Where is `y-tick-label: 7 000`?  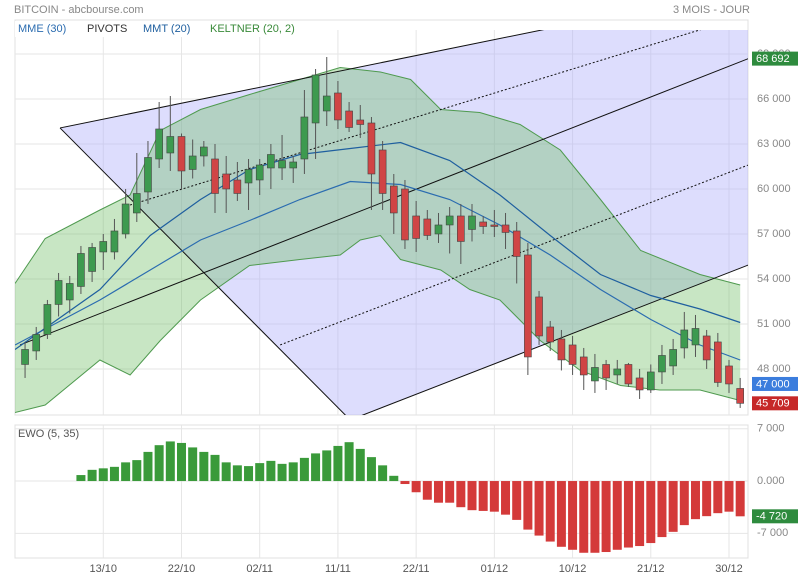
y-tick-label: 7 000 is located at coordinates (771, 429).